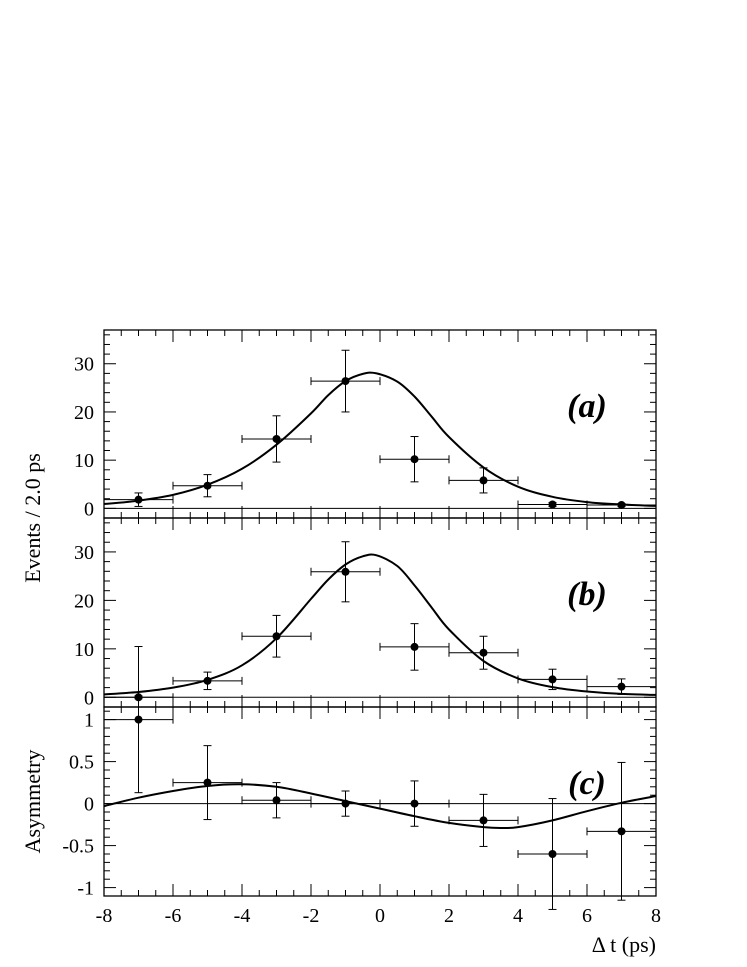 This screenshot has width=747, height=967. I want to click on x-axis-title: Δ t (ps), so click(624, 944).